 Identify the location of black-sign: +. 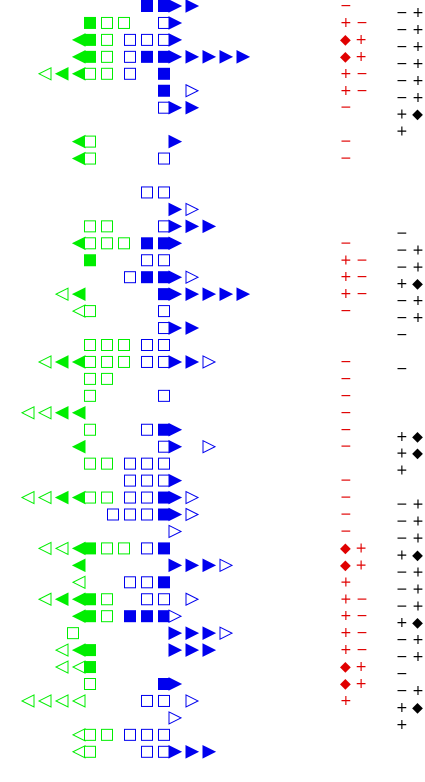
(402, 725).